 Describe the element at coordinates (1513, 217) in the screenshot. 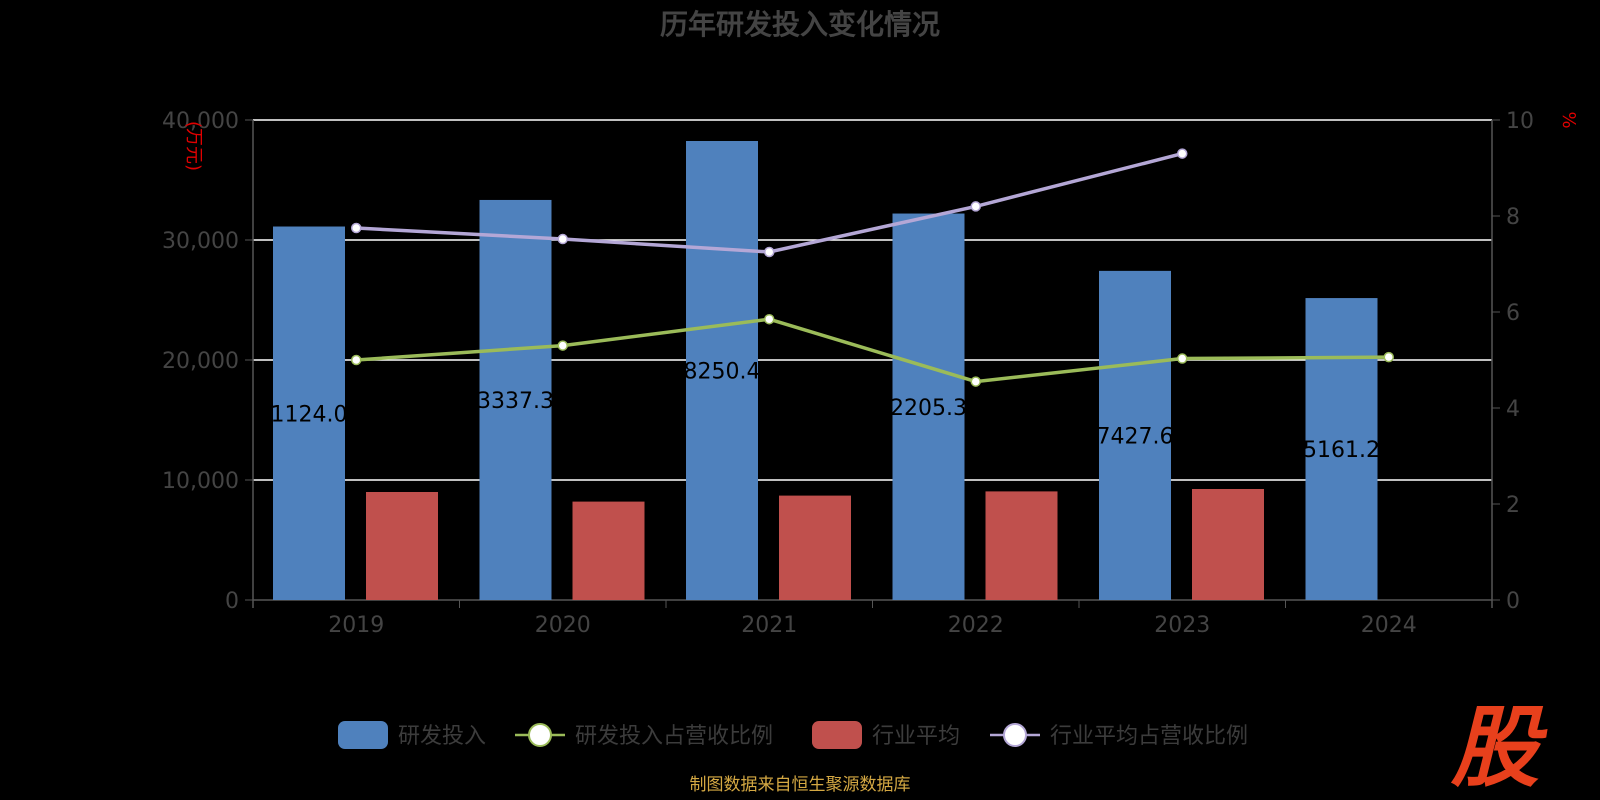

I see `right-tick-label: 8` at that location.